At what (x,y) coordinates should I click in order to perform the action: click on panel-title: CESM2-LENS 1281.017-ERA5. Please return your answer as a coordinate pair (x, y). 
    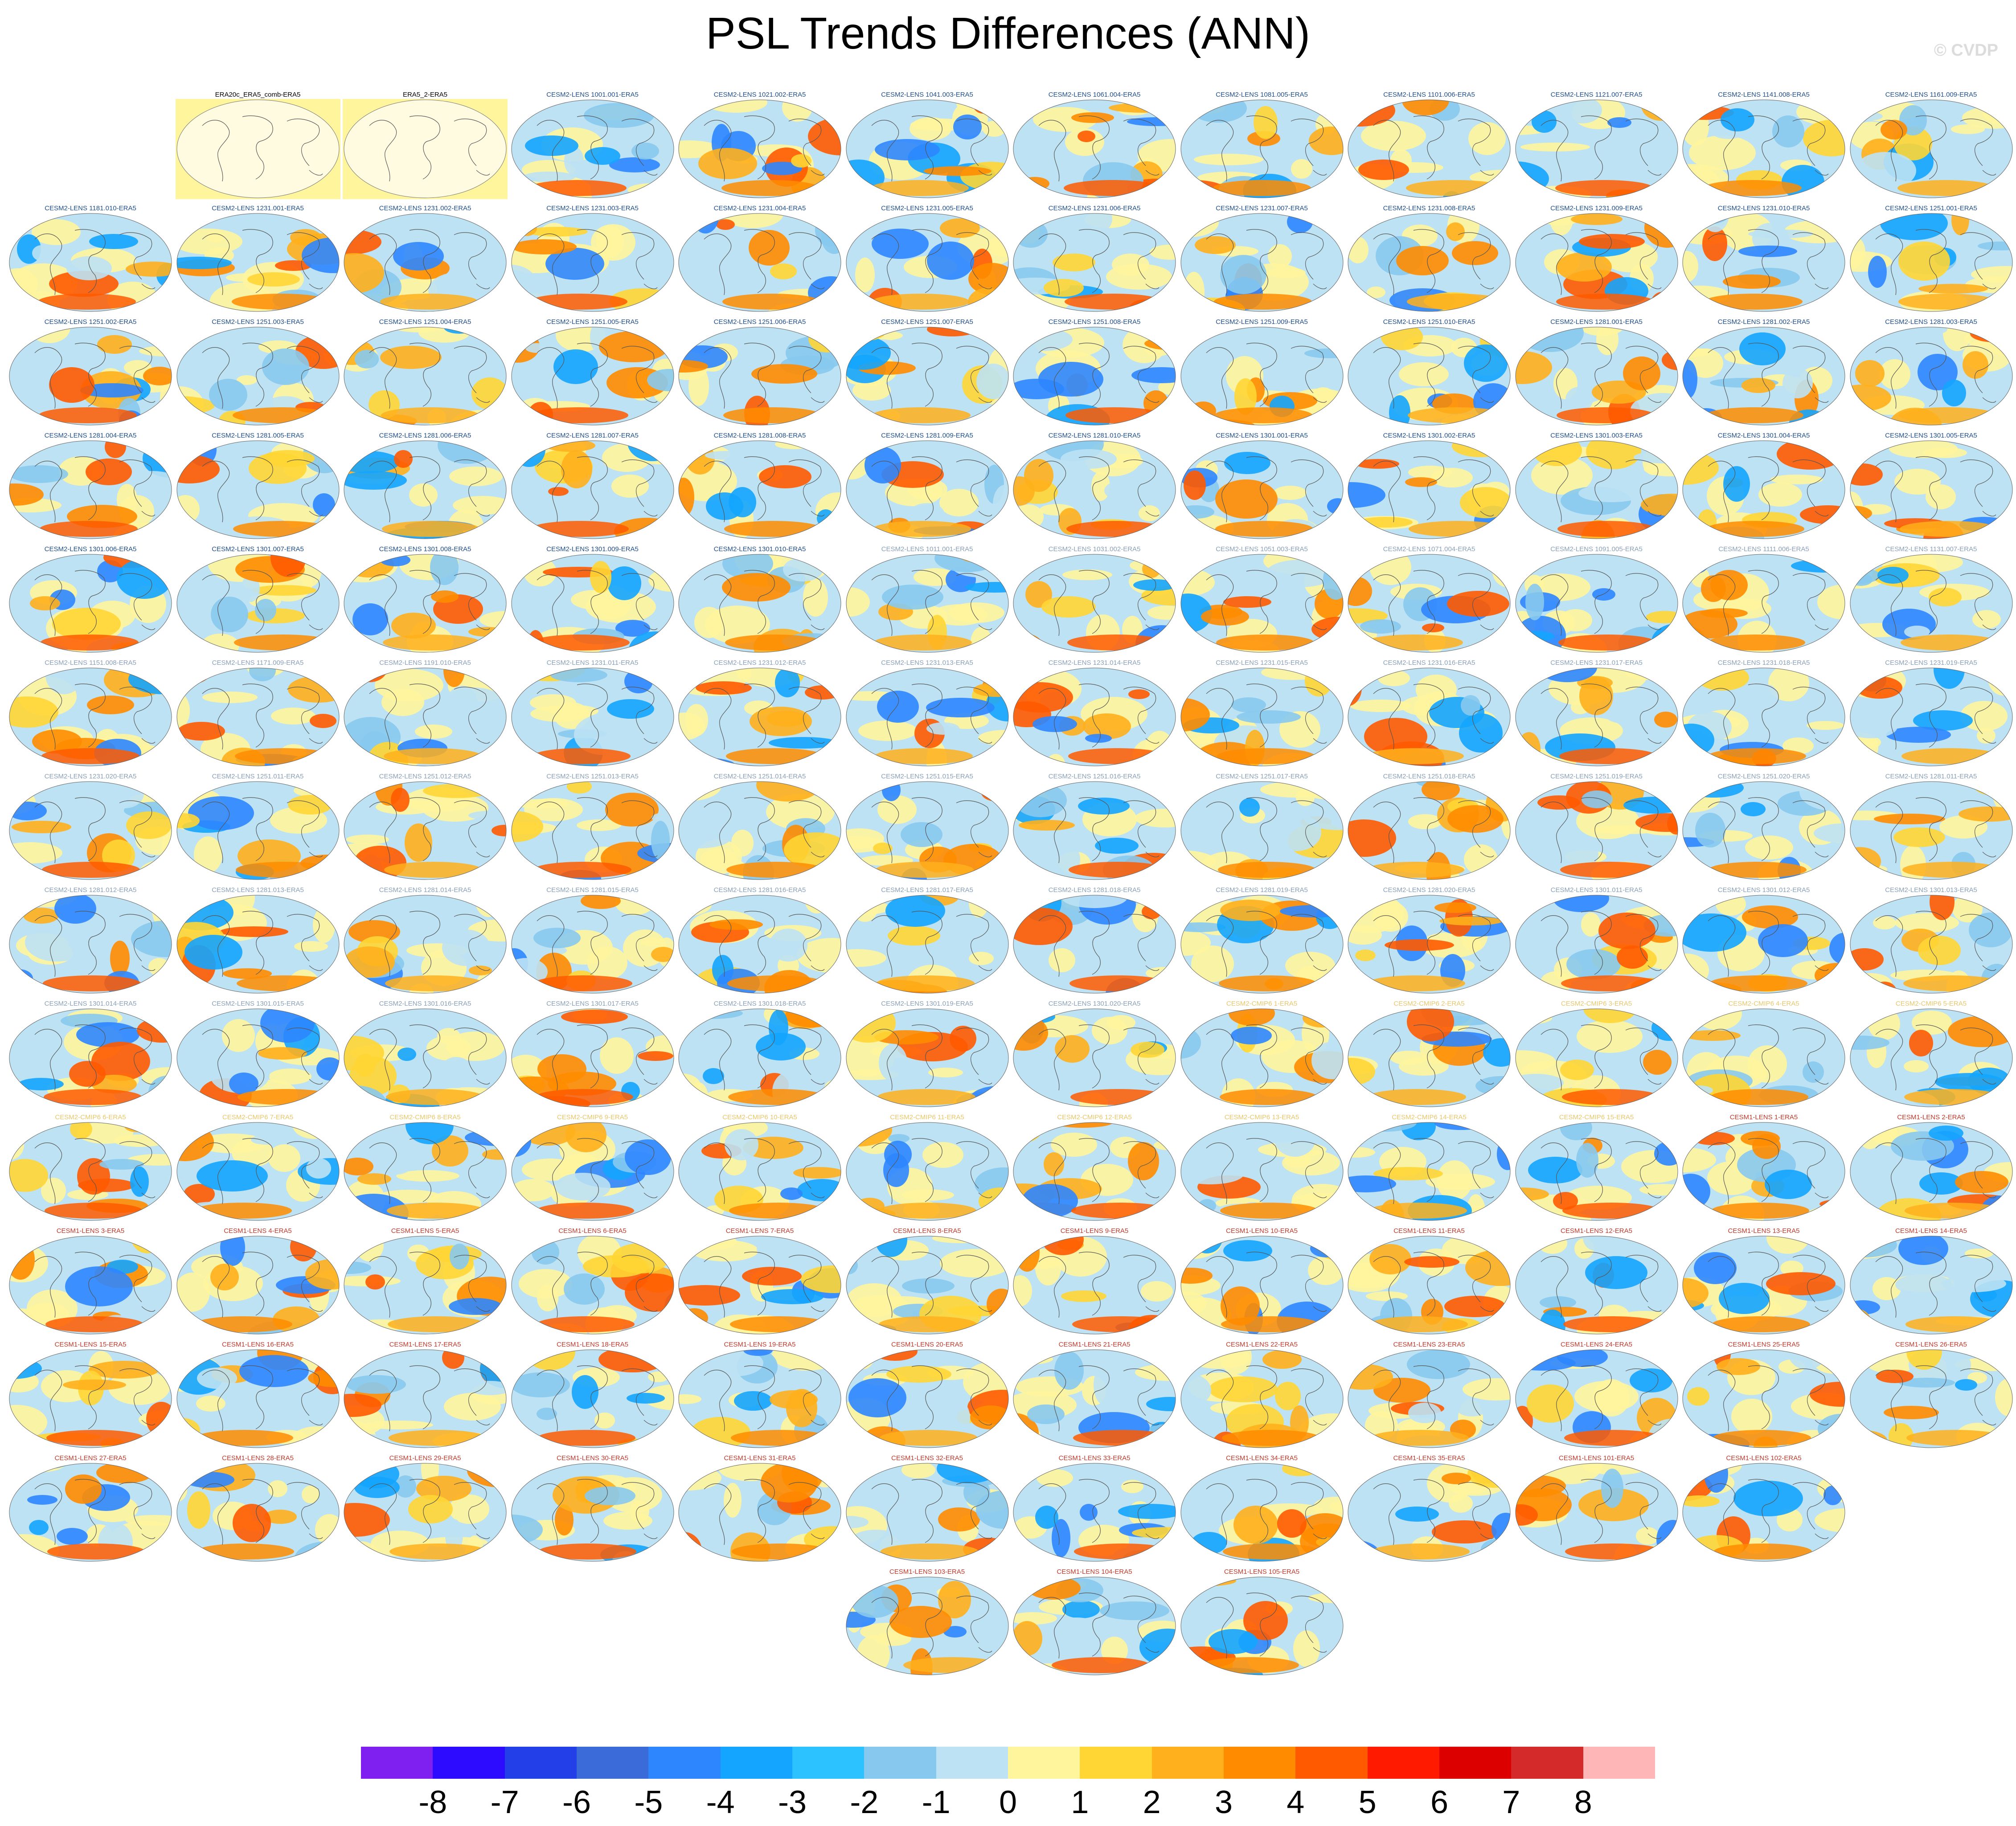
    Looking at the image, I should click on (927, 890).